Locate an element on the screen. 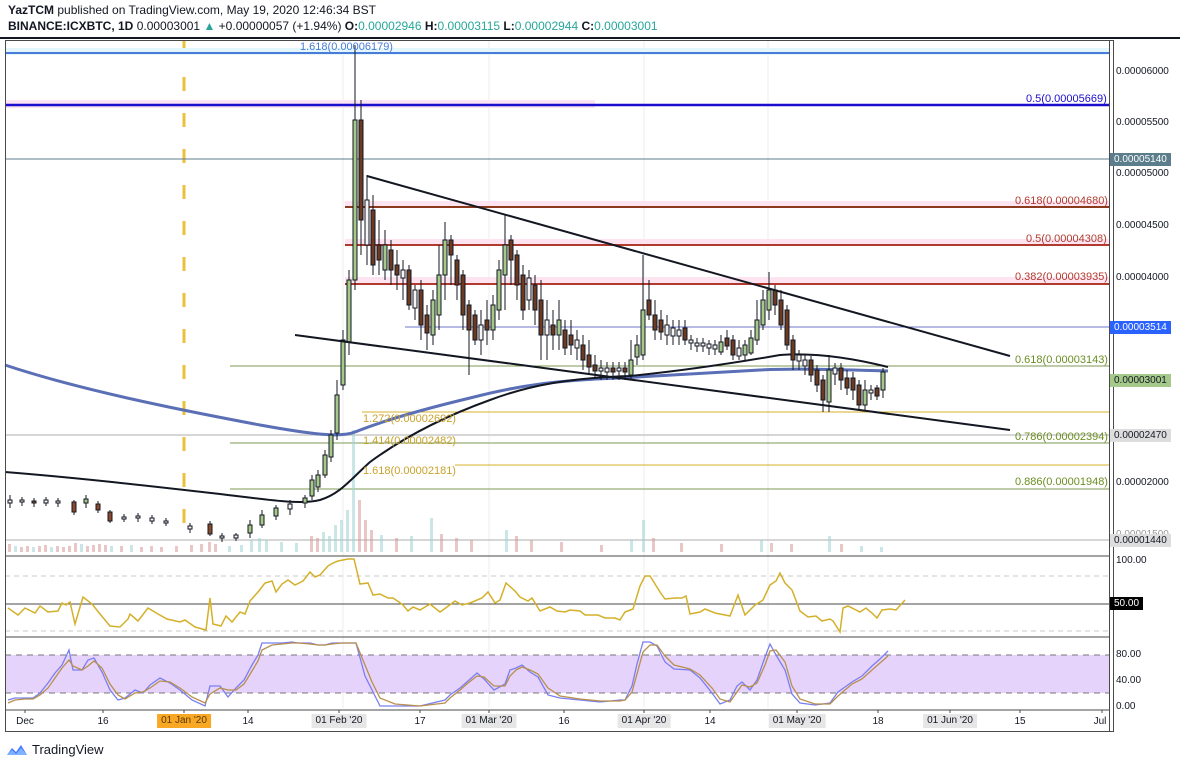 This screenshot has height=768, width=1180. price-tag-last: 0.00003001 is located at coordinates (1140, 380).